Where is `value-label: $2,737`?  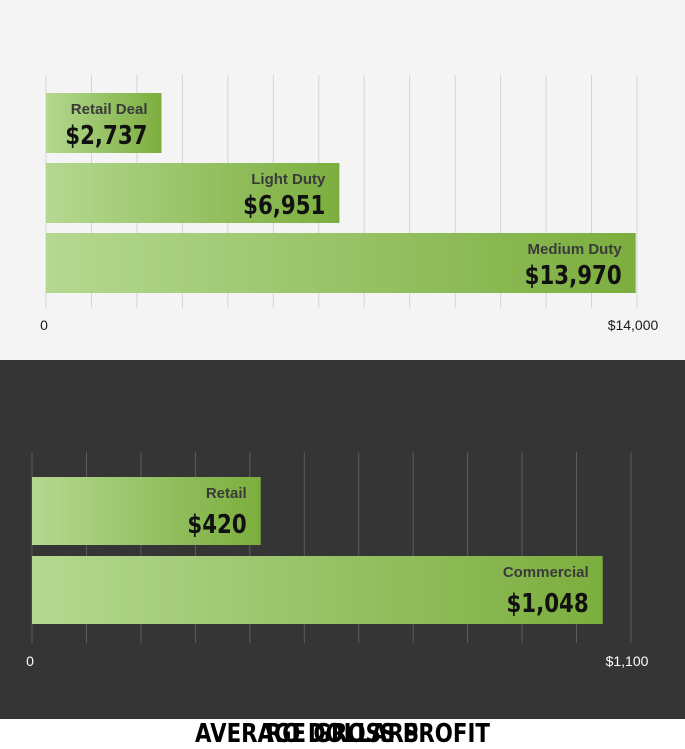
value-label: $2,737 is located at coordinates (106, 135).